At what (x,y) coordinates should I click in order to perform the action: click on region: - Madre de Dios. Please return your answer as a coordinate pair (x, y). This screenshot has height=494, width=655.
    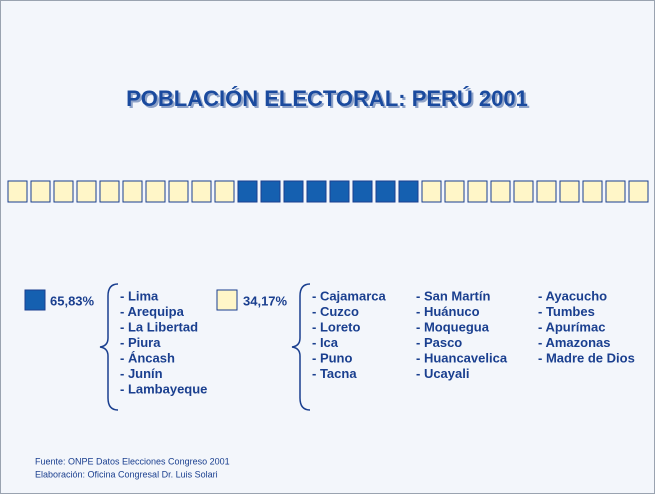
    Looking at the image, I should click on (586, 357).